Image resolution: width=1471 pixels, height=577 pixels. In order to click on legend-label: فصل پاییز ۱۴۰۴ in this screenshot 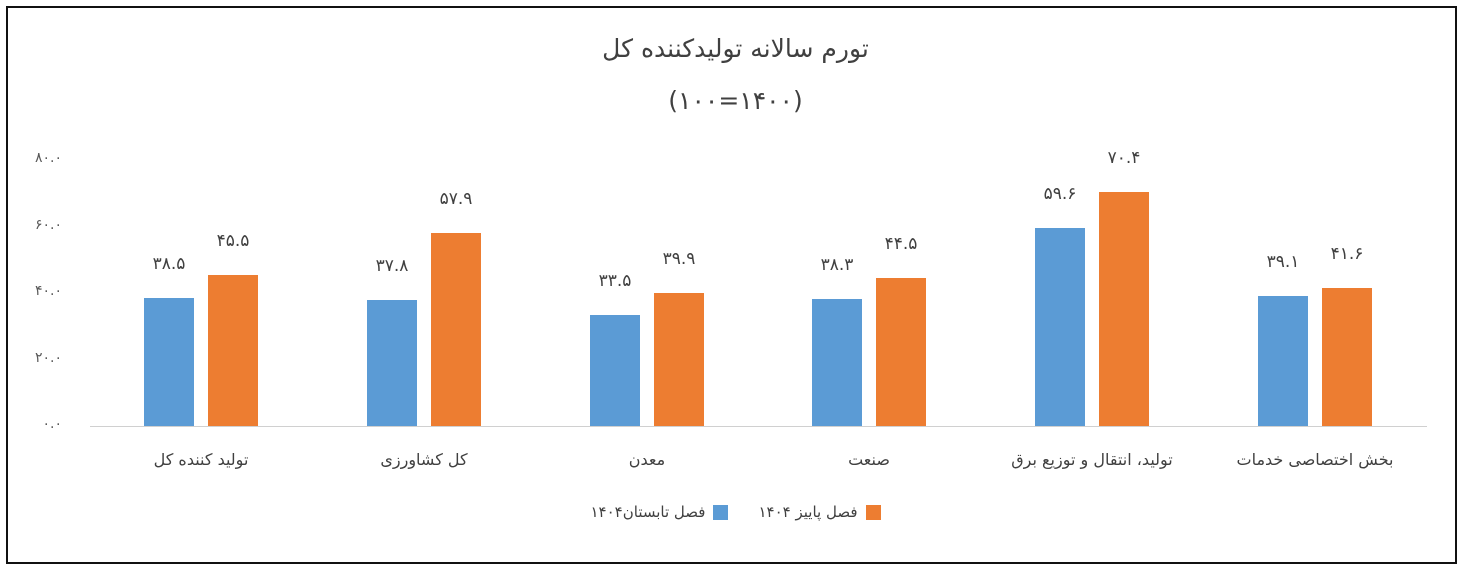, I will do `click(808, 512)`.